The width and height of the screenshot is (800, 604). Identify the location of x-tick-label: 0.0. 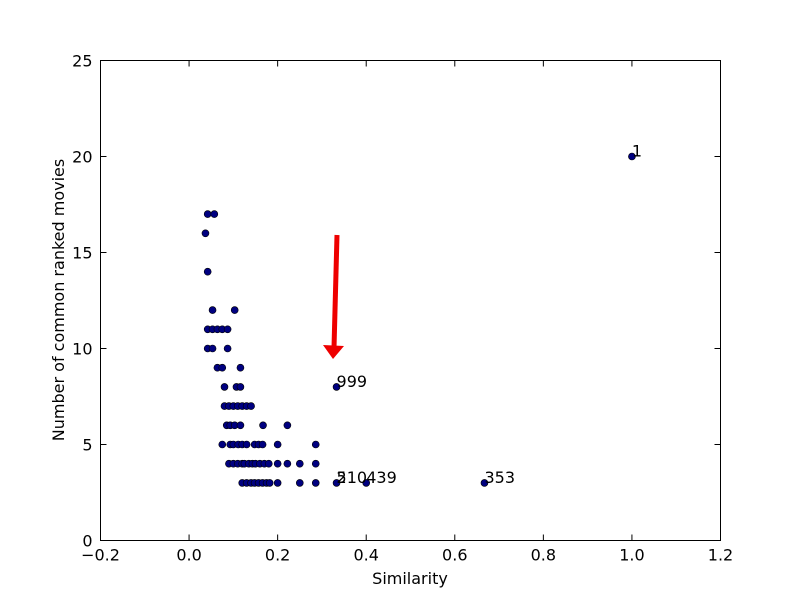
(188, 555).